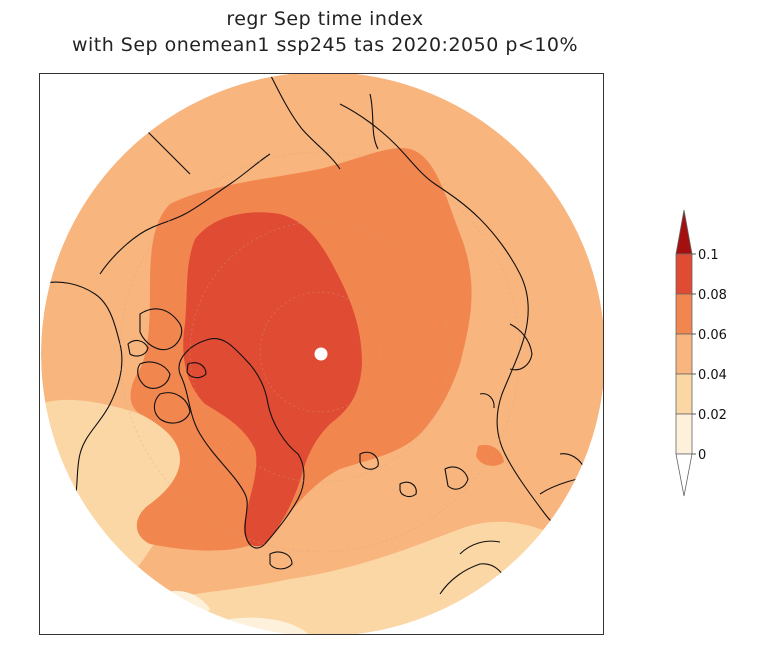 The image size is (768, 670). Describe the element at coordinates (684, 314) in the screenshot. I see `colorbar-band-0.06-0.08` at that location.